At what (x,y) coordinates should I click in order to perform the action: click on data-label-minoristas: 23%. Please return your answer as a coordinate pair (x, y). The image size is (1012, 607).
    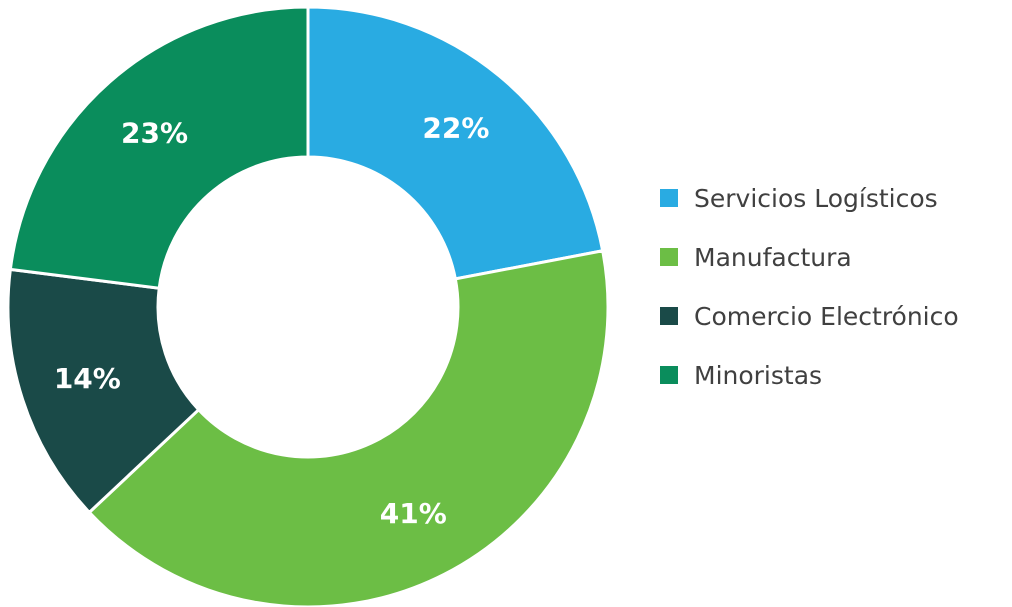
    Looking at the image, I should click on (154, 132).